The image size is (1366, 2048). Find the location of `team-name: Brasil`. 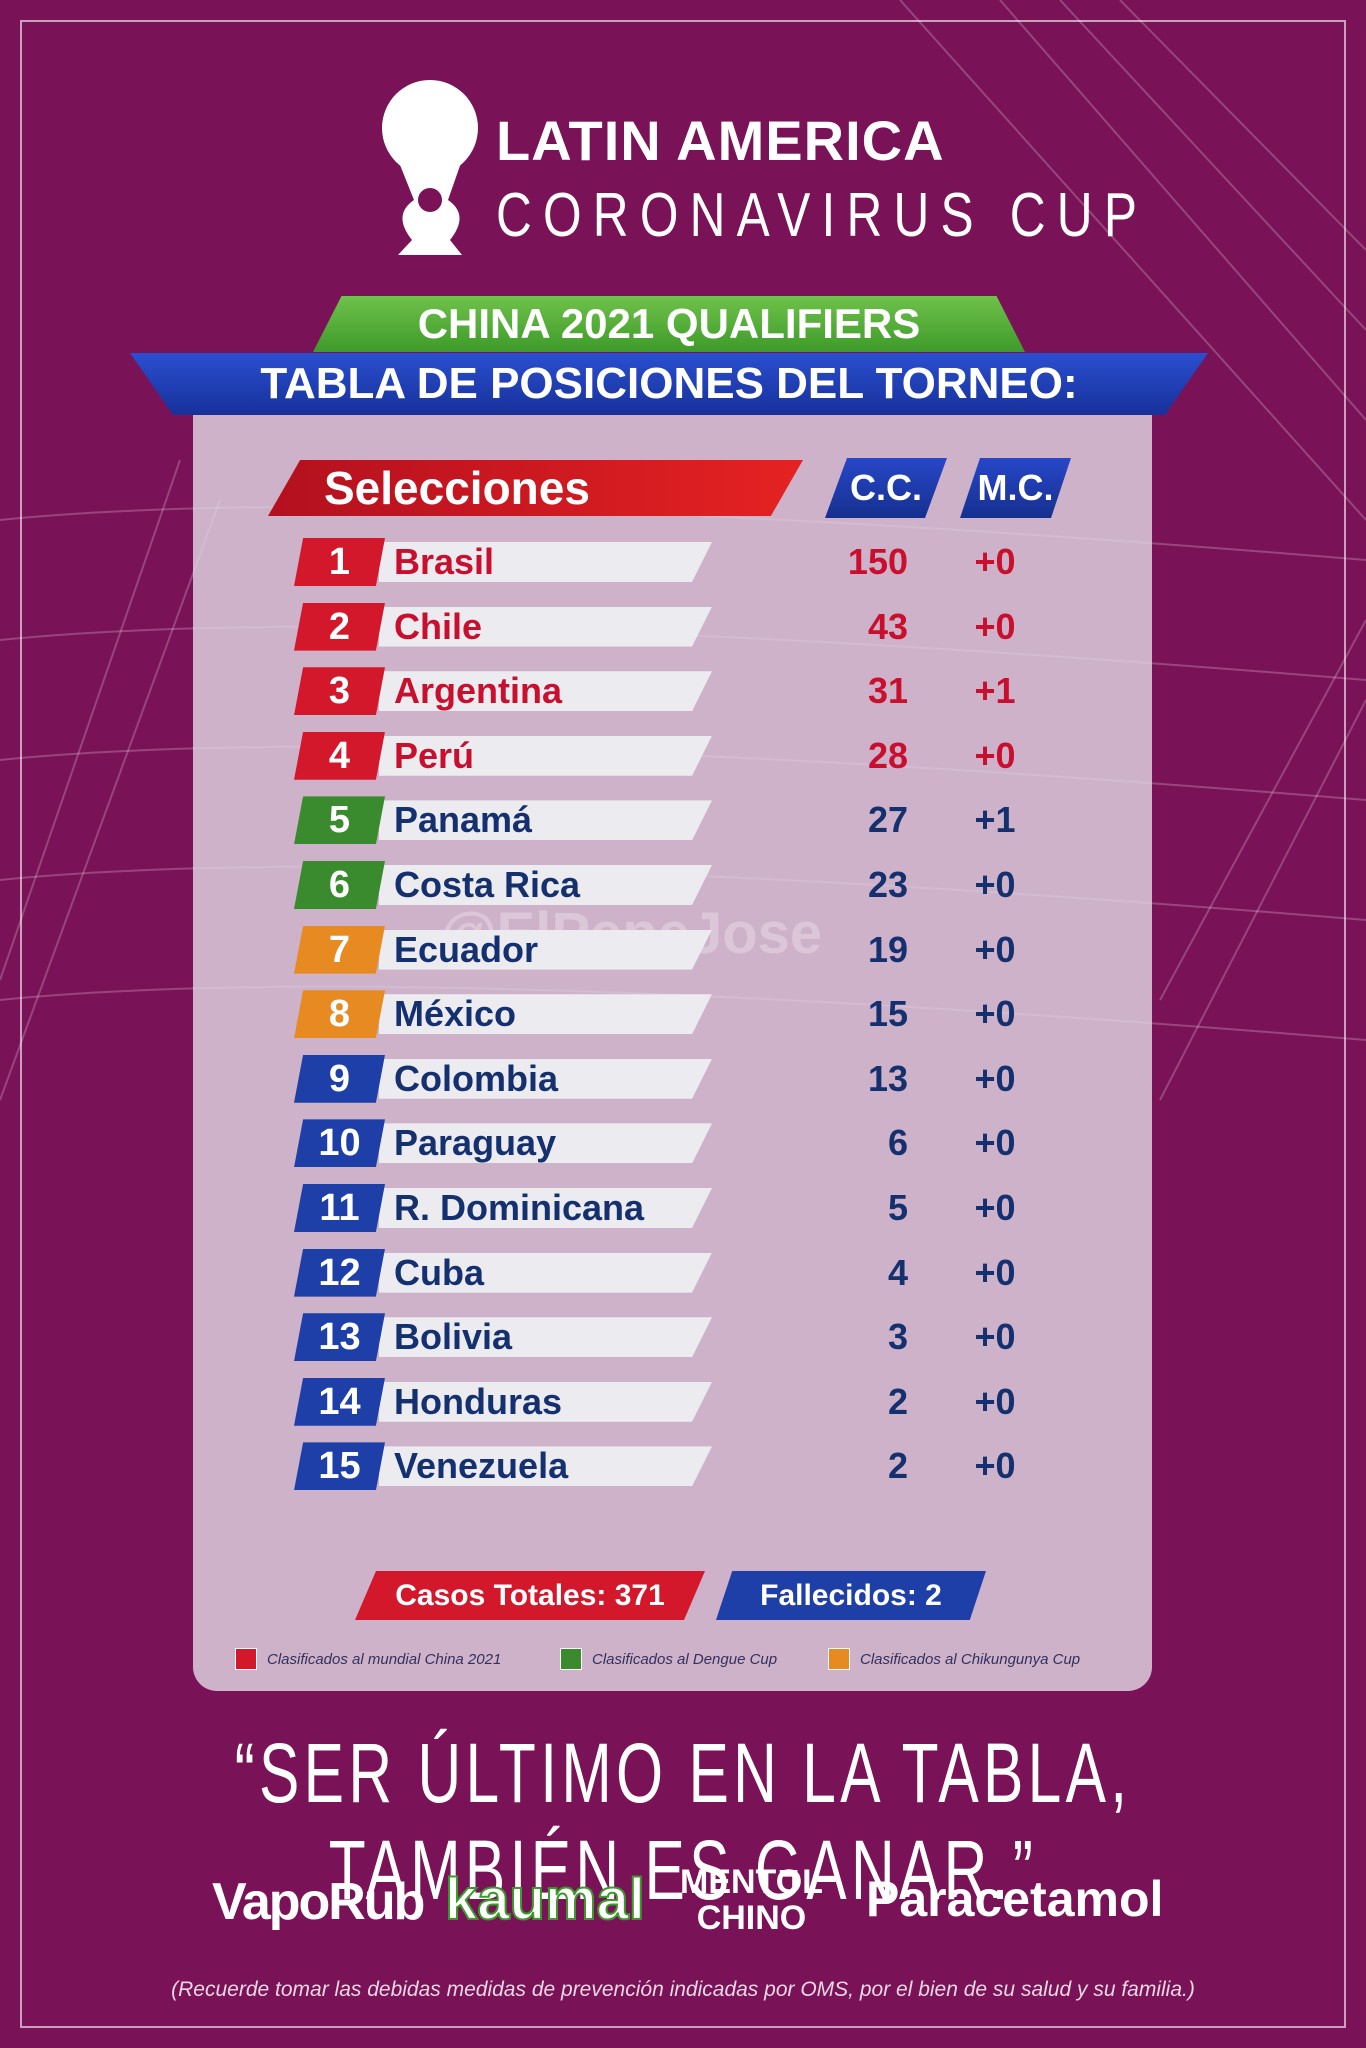

team-name: Brasil is located at coordinates (444, 561).